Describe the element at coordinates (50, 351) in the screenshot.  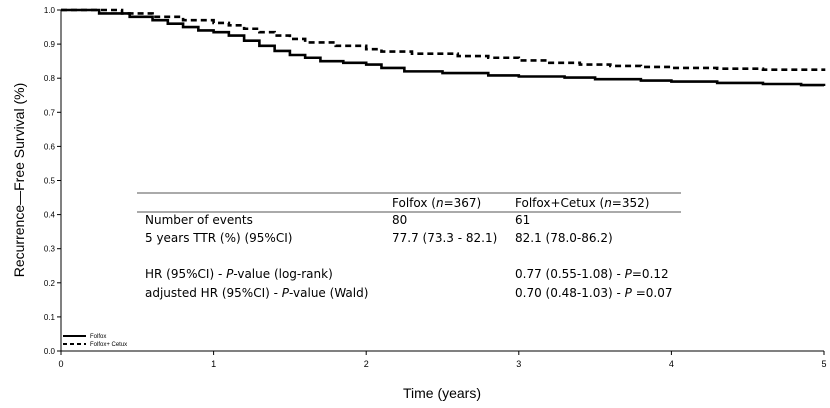
I see `y-tick-label: 0.0` at that location.